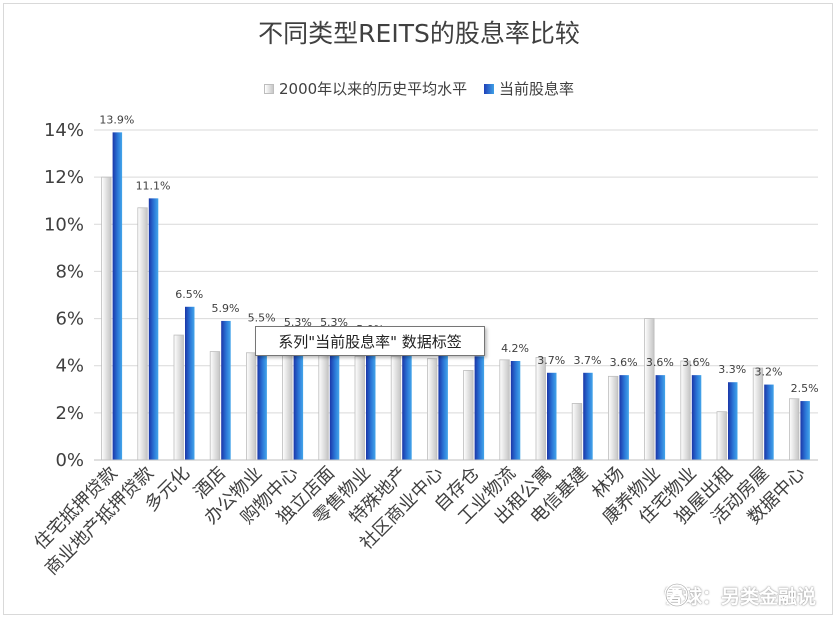 Image resolution: width=838 pixels, height=621 pixels. Describe the element at coordinates (69, 366) in the screenshot. I see `y-tick-label: 4%` at that location.